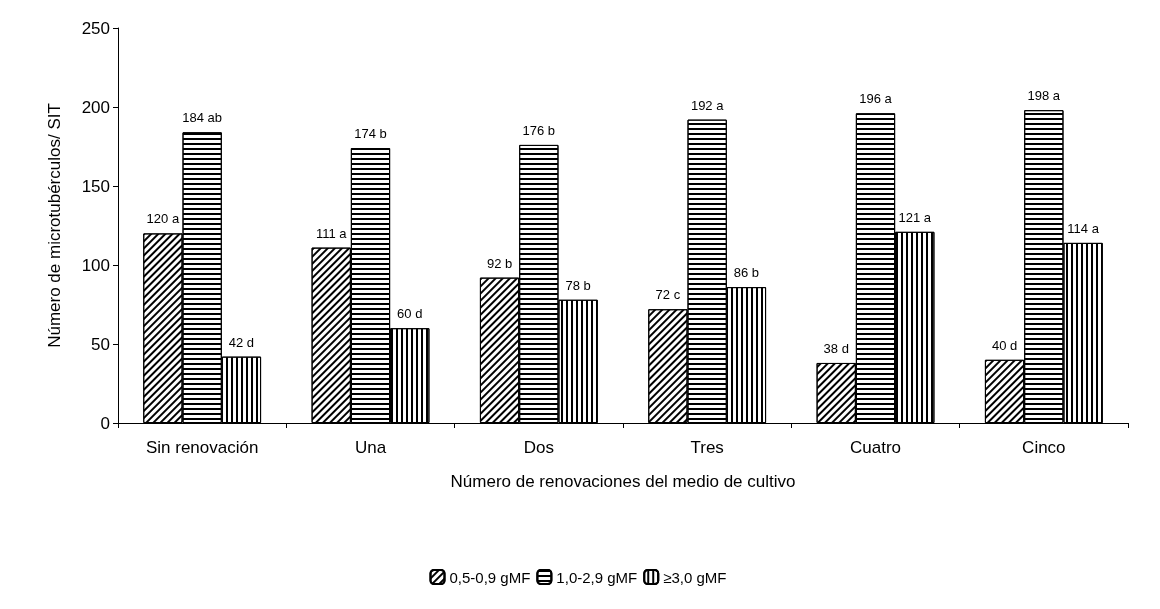  Describe the element at coordinates (597, 577) in the screenshot. I see `legend-label: 1,0-2,9 gMF` at that location.